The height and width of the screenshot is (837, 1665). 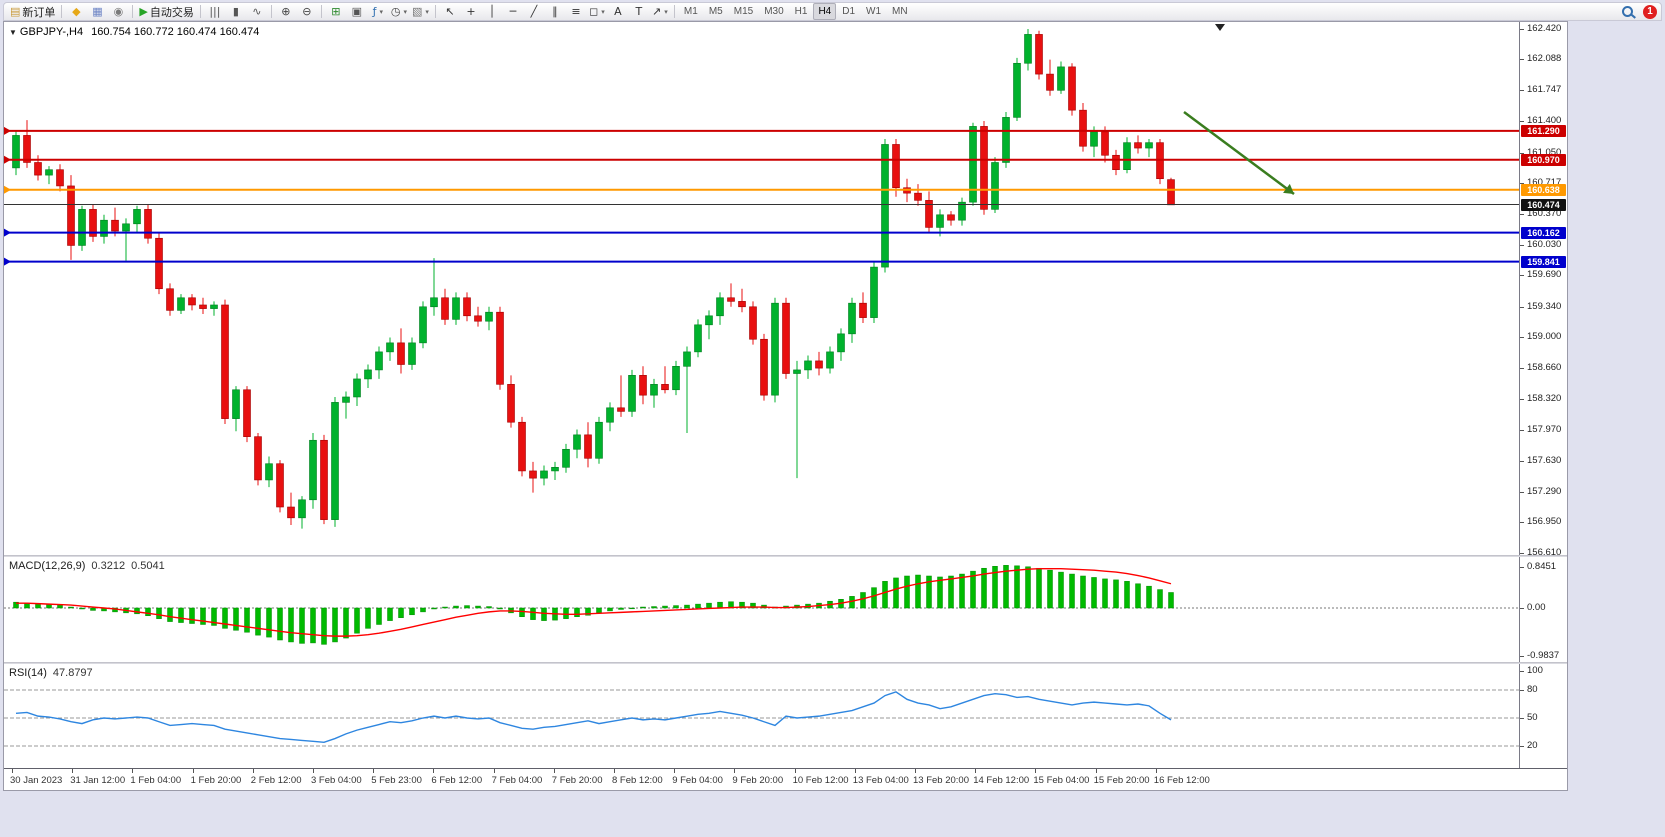 I want to click on arrange-windows-button: ▣, so click(x=357, y=11).